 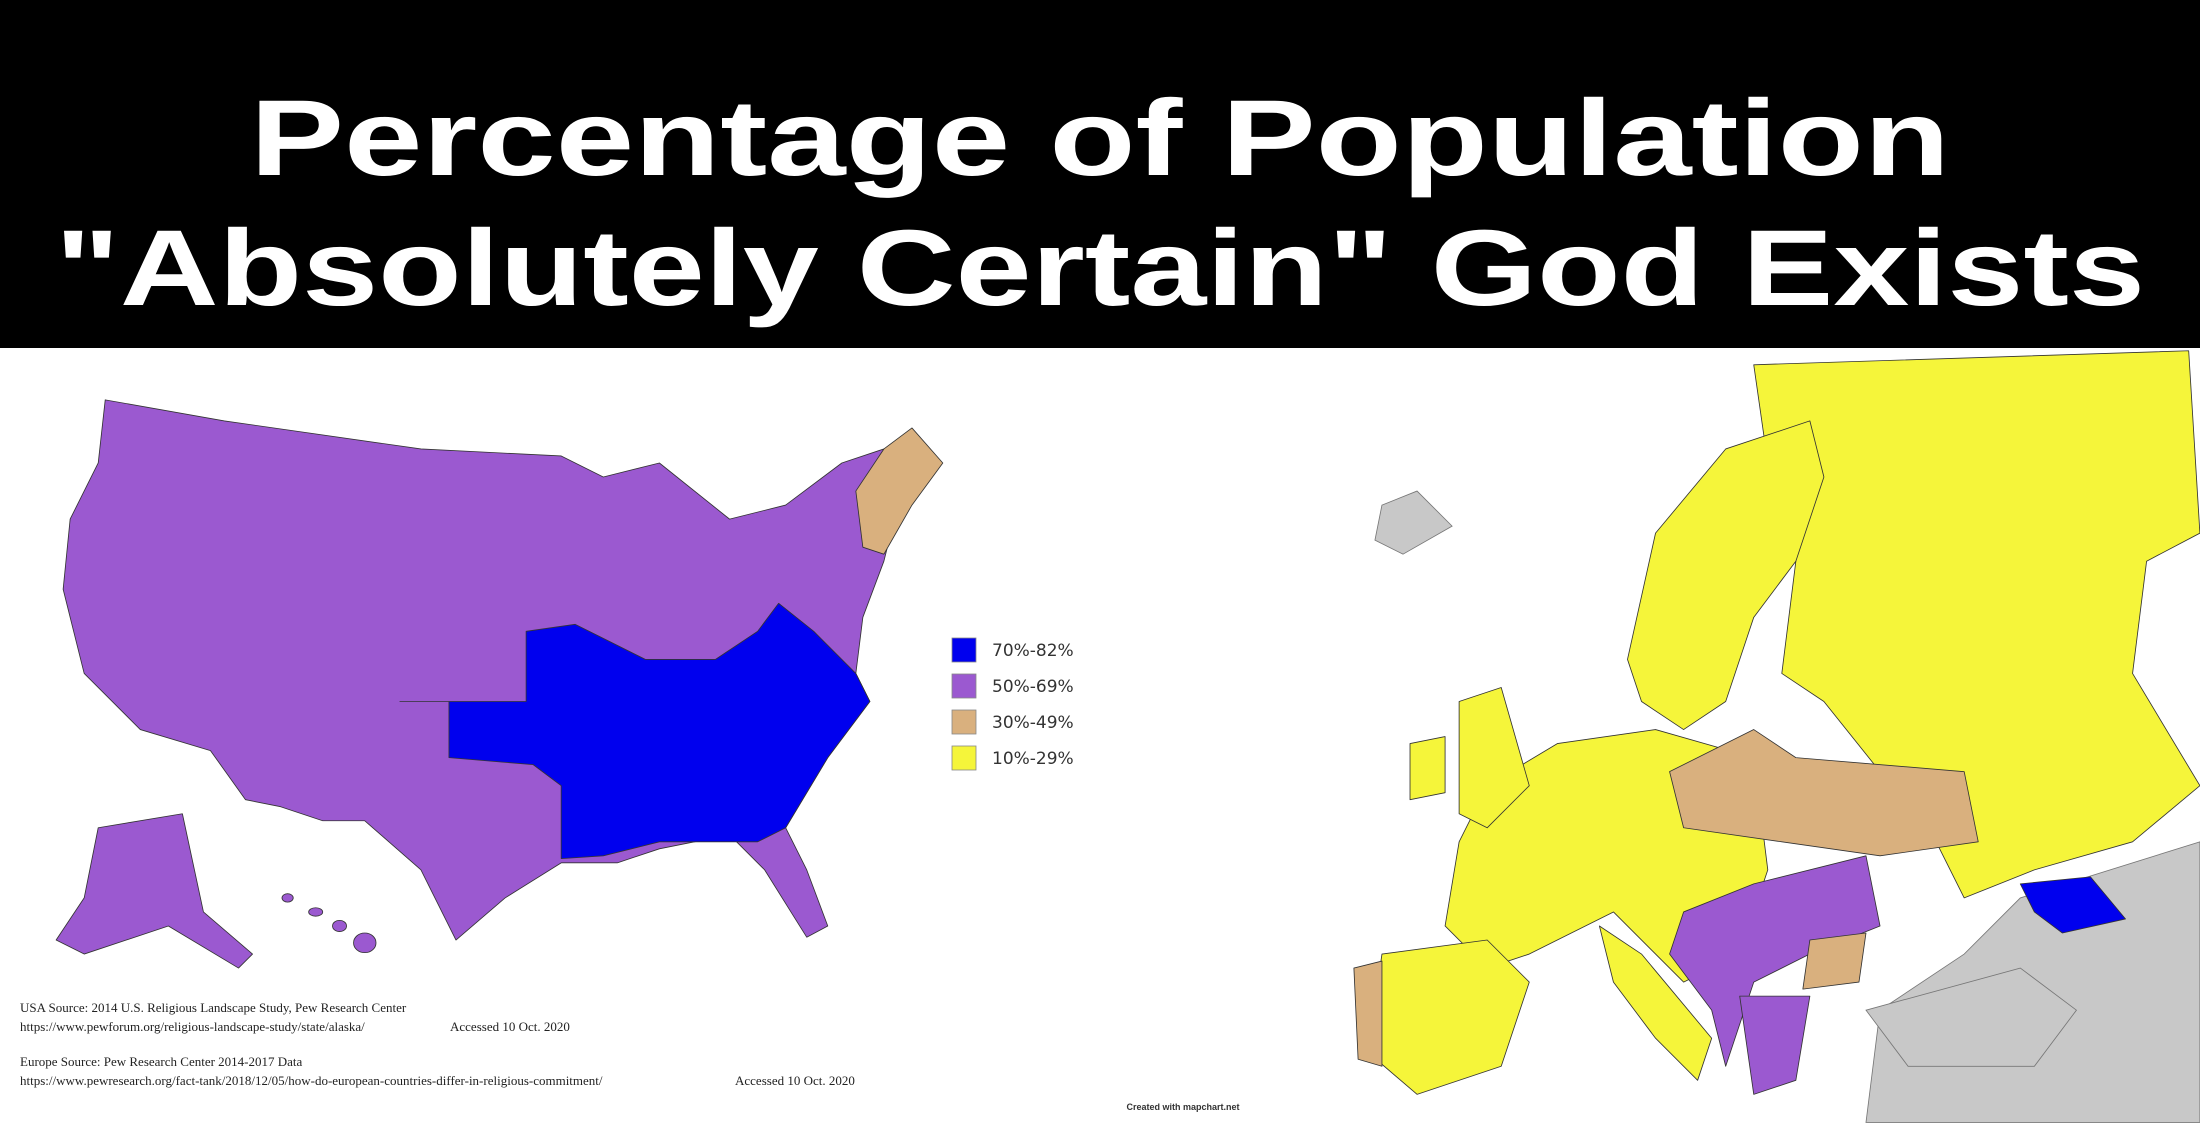 What do you see at coordinates (1012, 704) in the screenshot?
I see `legend: 70%-82% 50%-69% 30%-49% 10%-29%` at bounding box center [1012, 704].